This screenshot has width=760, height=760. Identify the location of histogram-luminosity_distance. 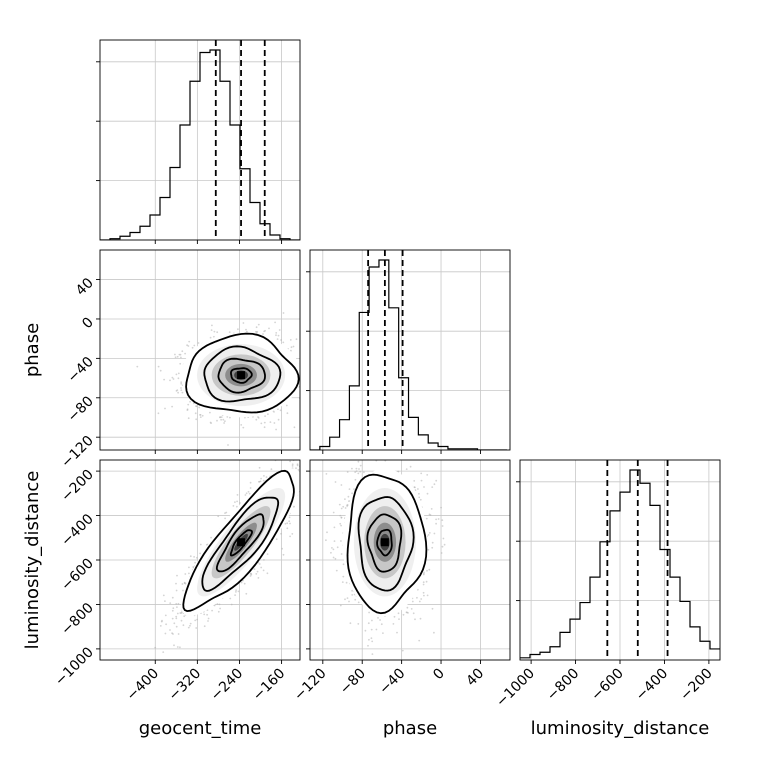
(620, 564).